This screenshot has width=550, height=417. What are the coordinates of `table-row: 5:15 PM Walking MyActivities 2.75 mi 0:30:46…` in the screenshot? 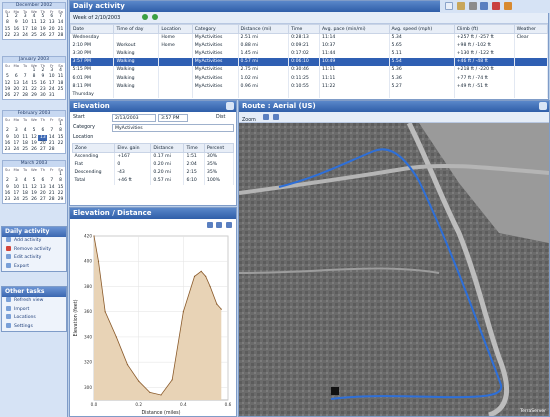 It's located at (309, 69).